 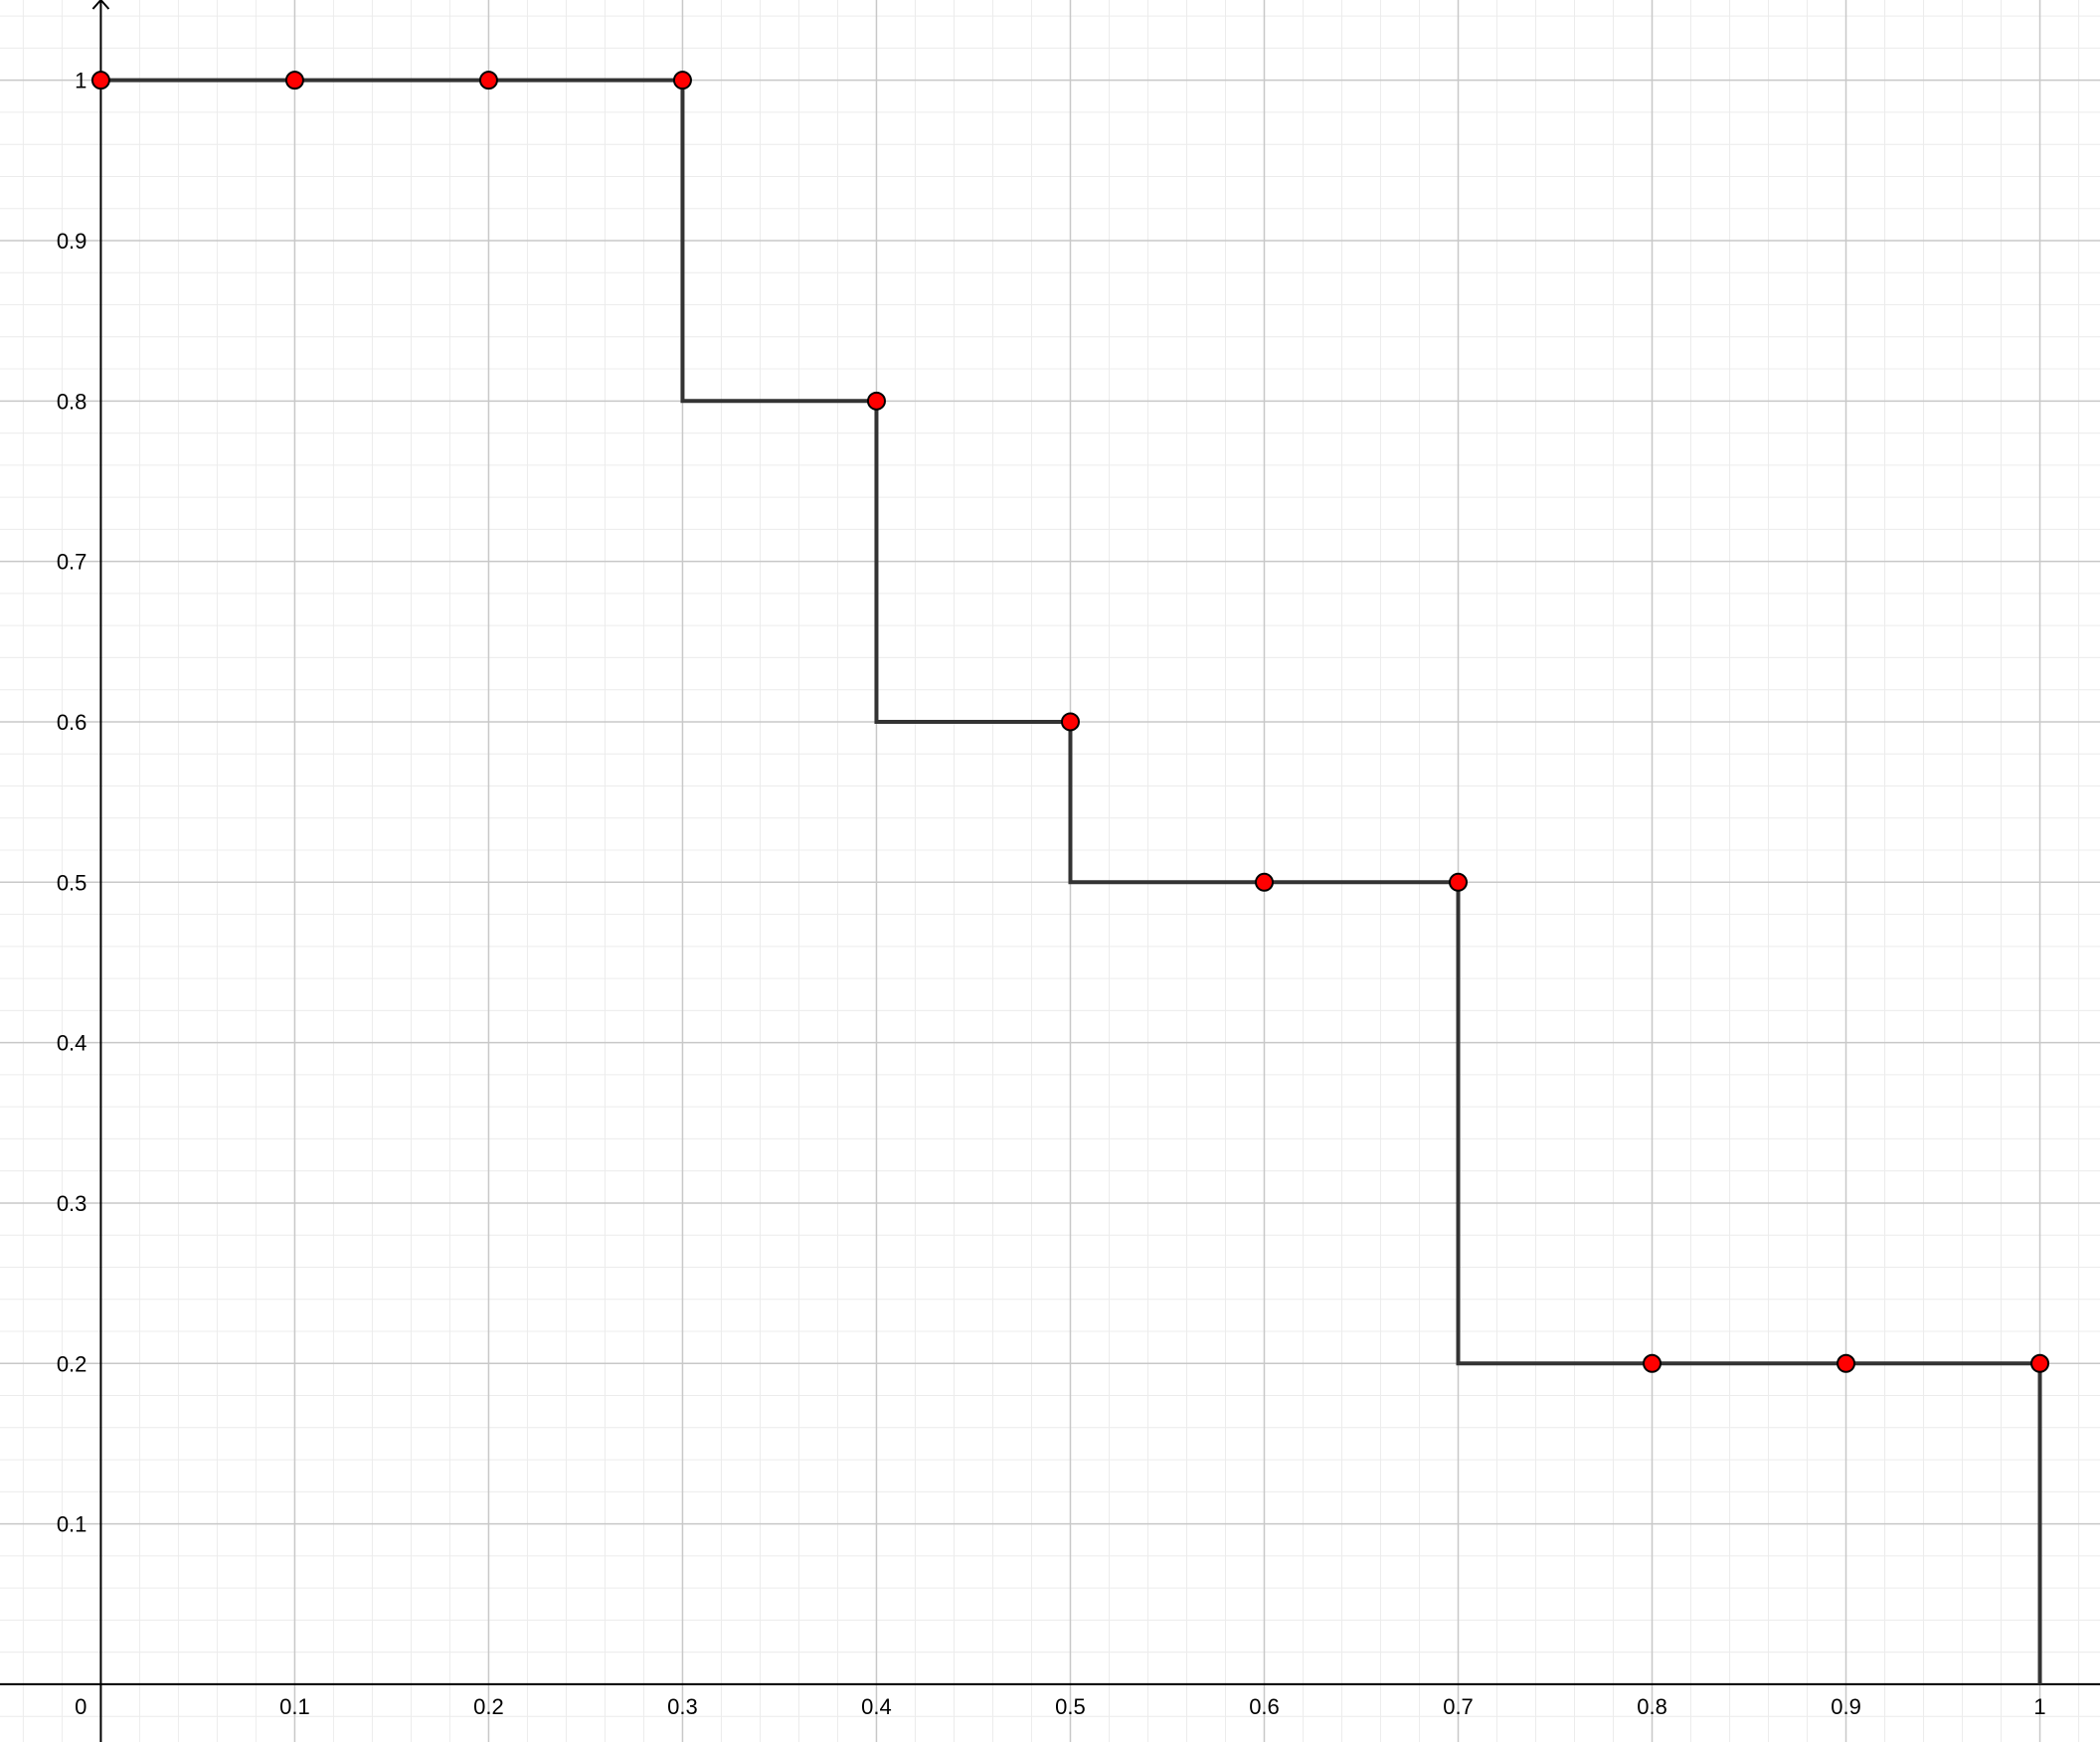 I want to click on y-tick-labels: 0.1 0.2 0.3 0.4 0.5 0.6 0.7 0.8 0.9 1, so click(x=73, y=803).